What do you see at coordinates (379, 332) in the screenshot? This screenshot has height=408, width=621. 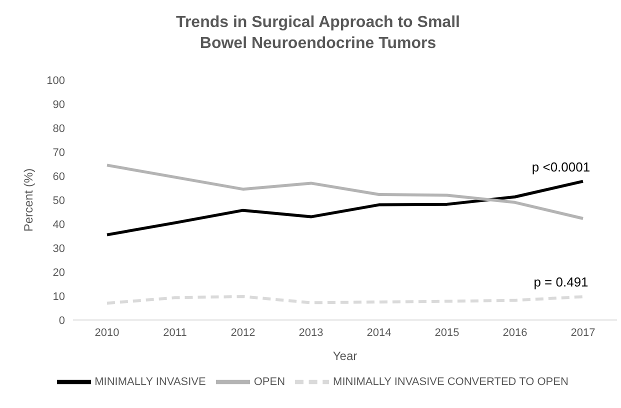 I see `x-tick-label: 2014` at bounding box center [379, 332].